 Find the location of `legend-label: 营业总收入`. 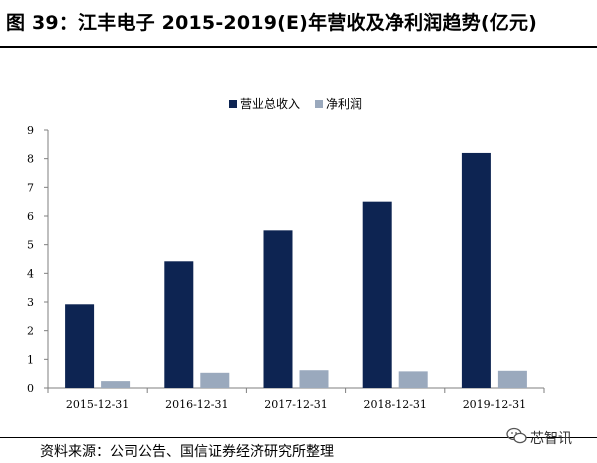

legend-label: 营业总收入 is located at coordinates (270, 104).